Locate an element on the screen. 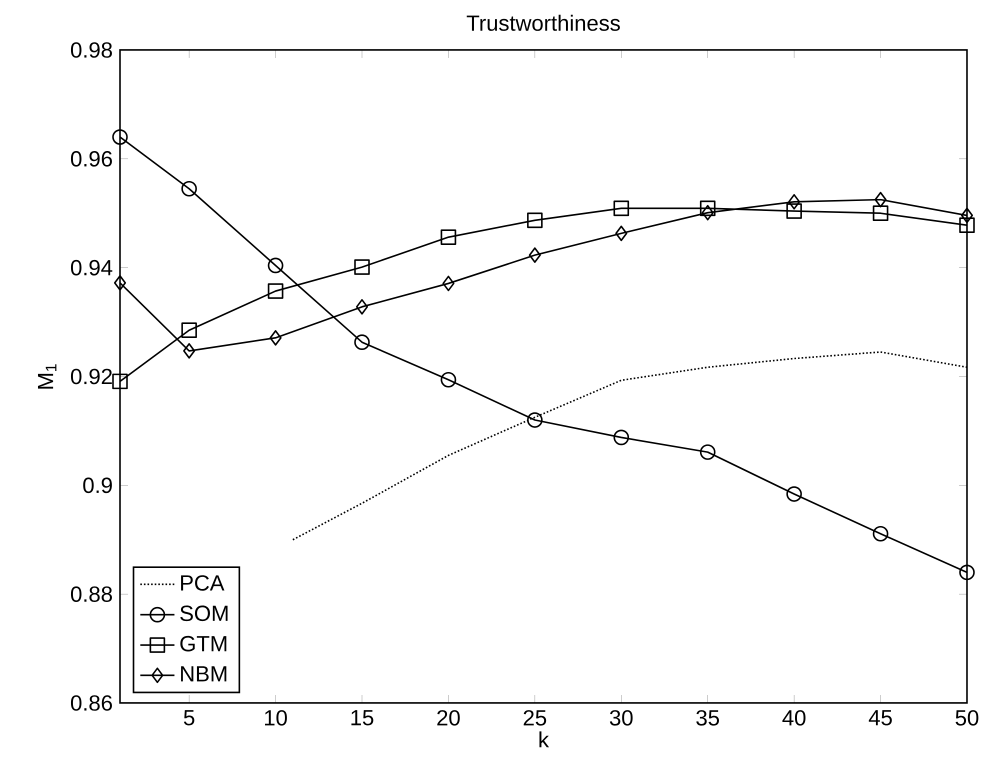 The width and height of the screenshot is (986, 774). x-axis-title: k is located at coordinates (544, 739).